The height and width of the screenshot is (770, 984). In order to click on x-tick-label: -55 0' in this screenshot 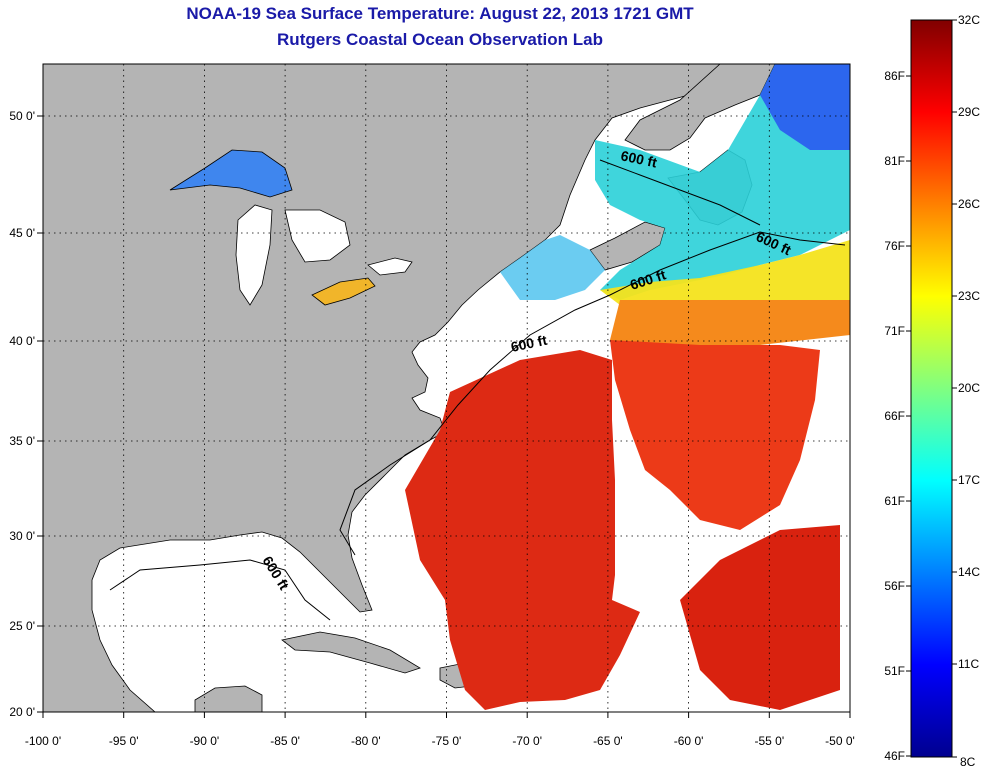, I will do `click(769, 741)`.